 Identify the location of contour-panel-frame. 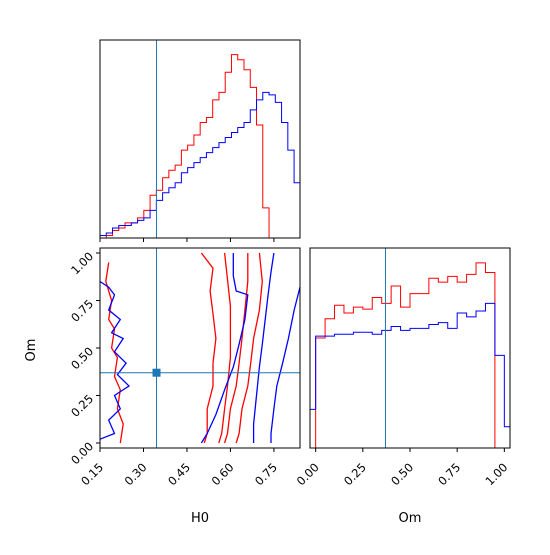
(200, 348).